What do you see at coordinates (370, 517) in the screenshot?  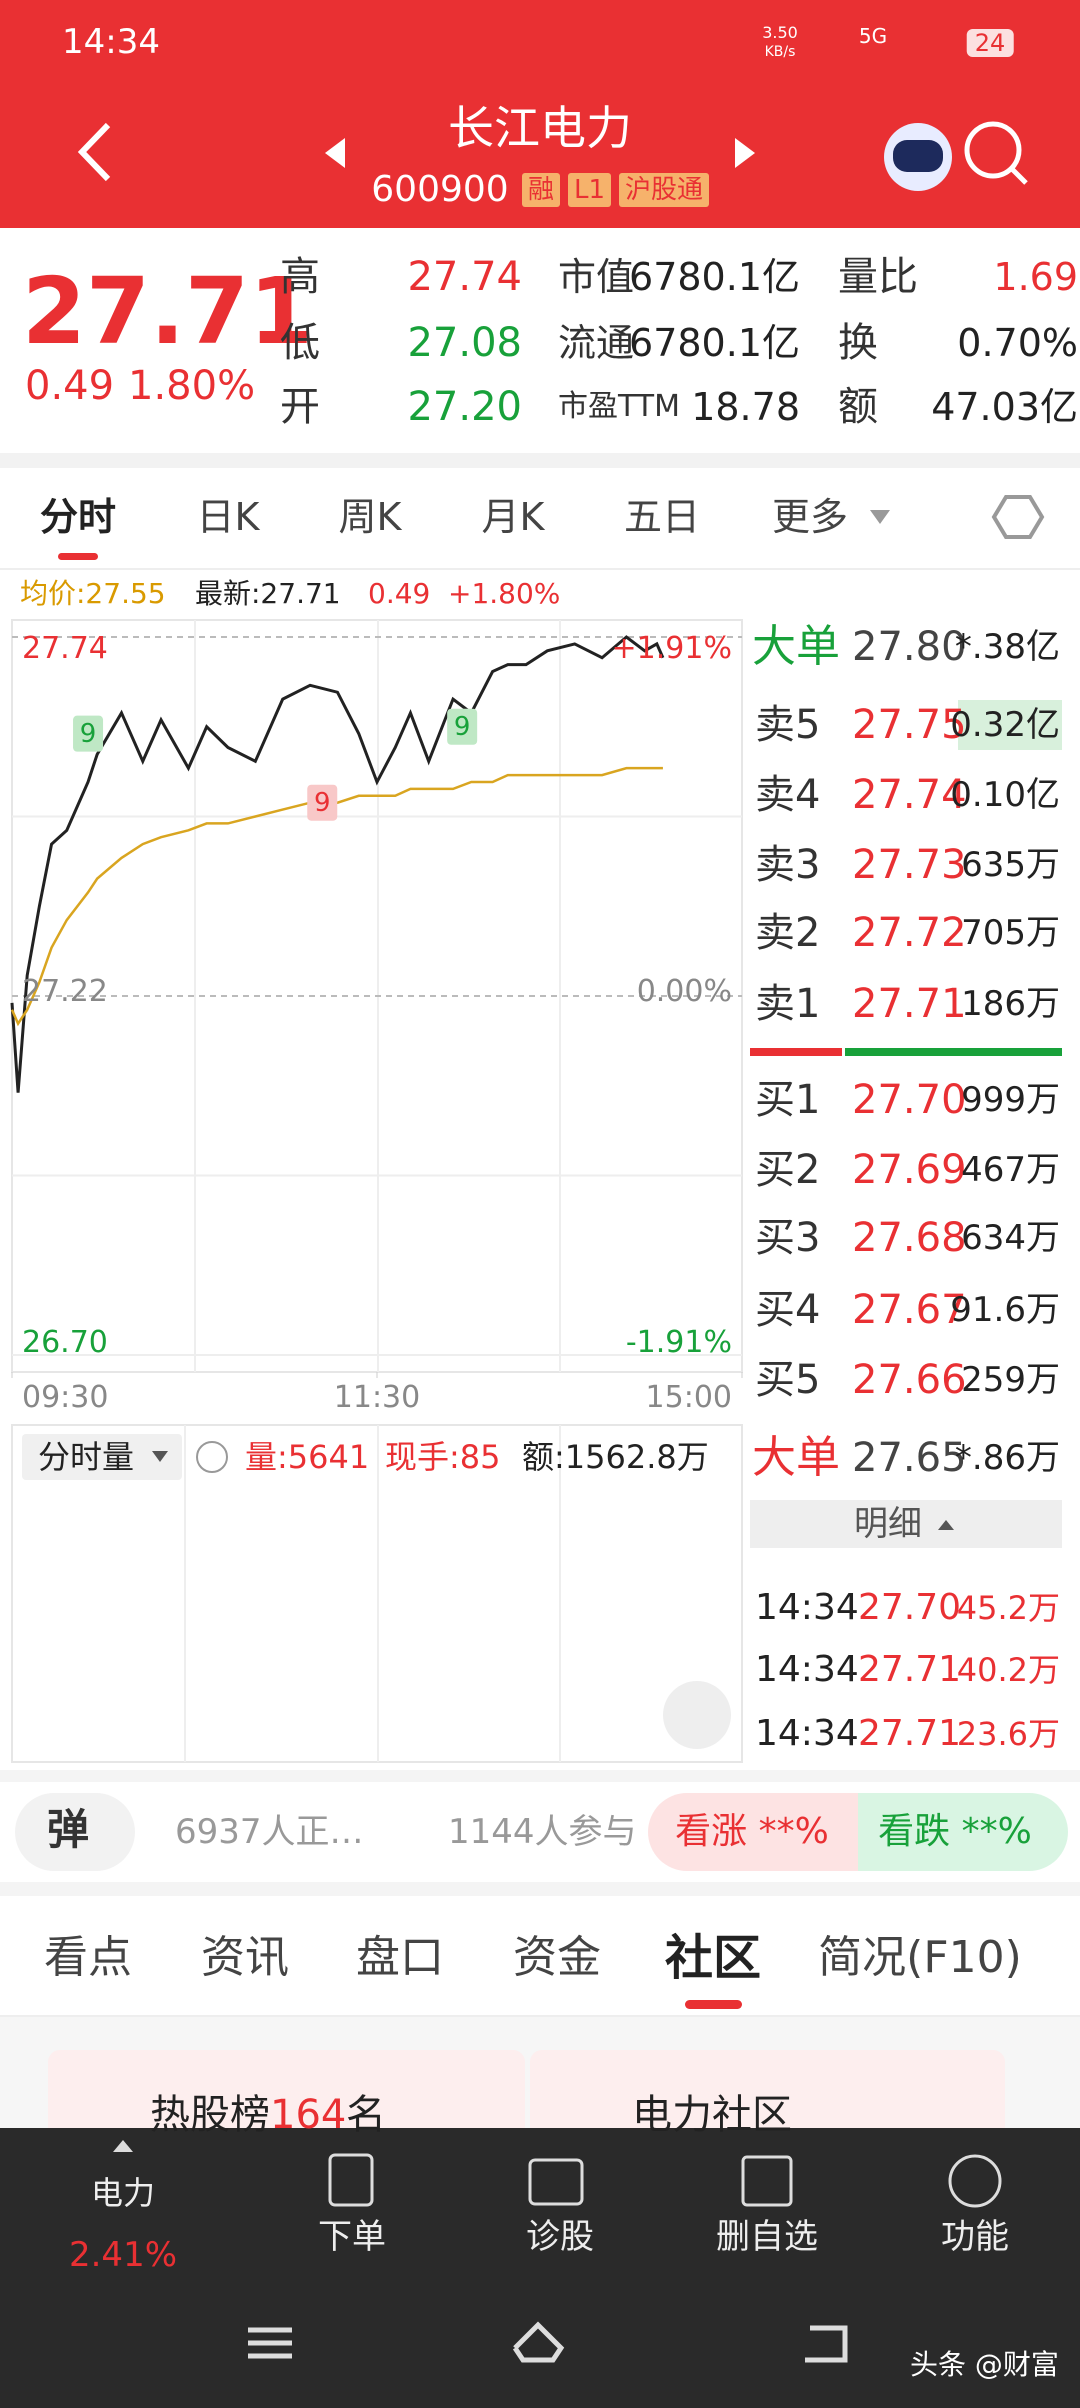 I see `chart-tab: 周K` at bounding box center [370, 517].